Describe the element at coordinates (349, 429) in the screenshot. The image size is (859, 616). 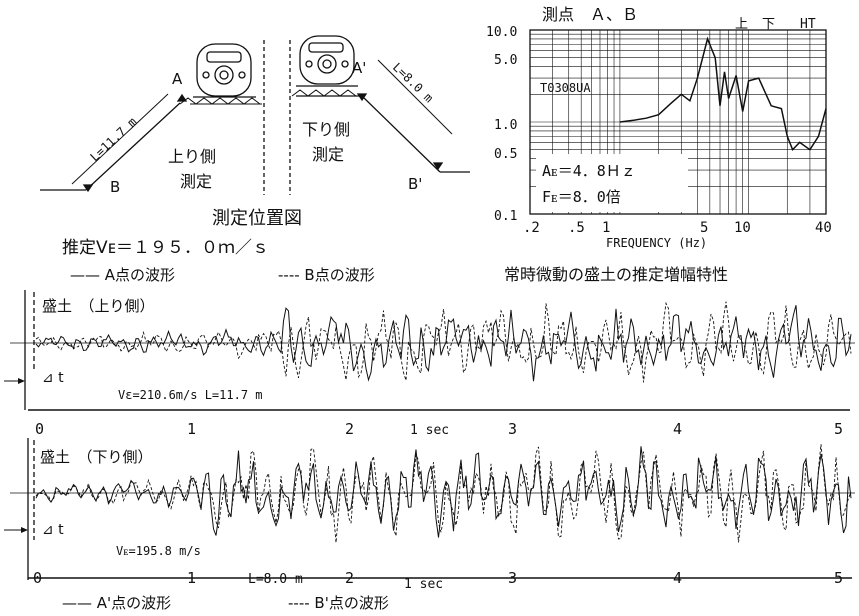
I see `wave1-tick-2: 2` at that location.